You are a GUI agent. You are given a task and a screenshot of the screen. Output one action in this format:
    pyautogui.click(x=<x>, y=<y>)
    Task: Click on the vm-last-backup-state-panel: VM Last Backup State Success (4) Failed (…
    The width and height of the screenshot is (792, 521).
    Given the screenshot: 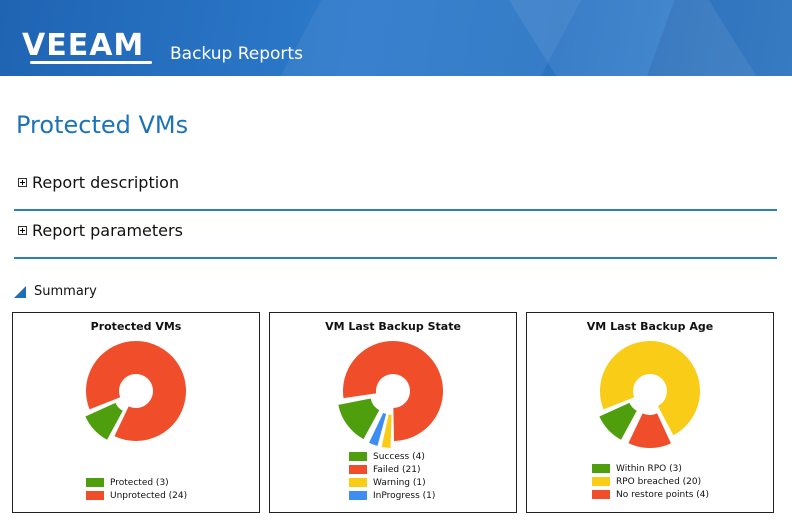 What is the action you would take?
    pyautogui.click(x=393, y=412)
    